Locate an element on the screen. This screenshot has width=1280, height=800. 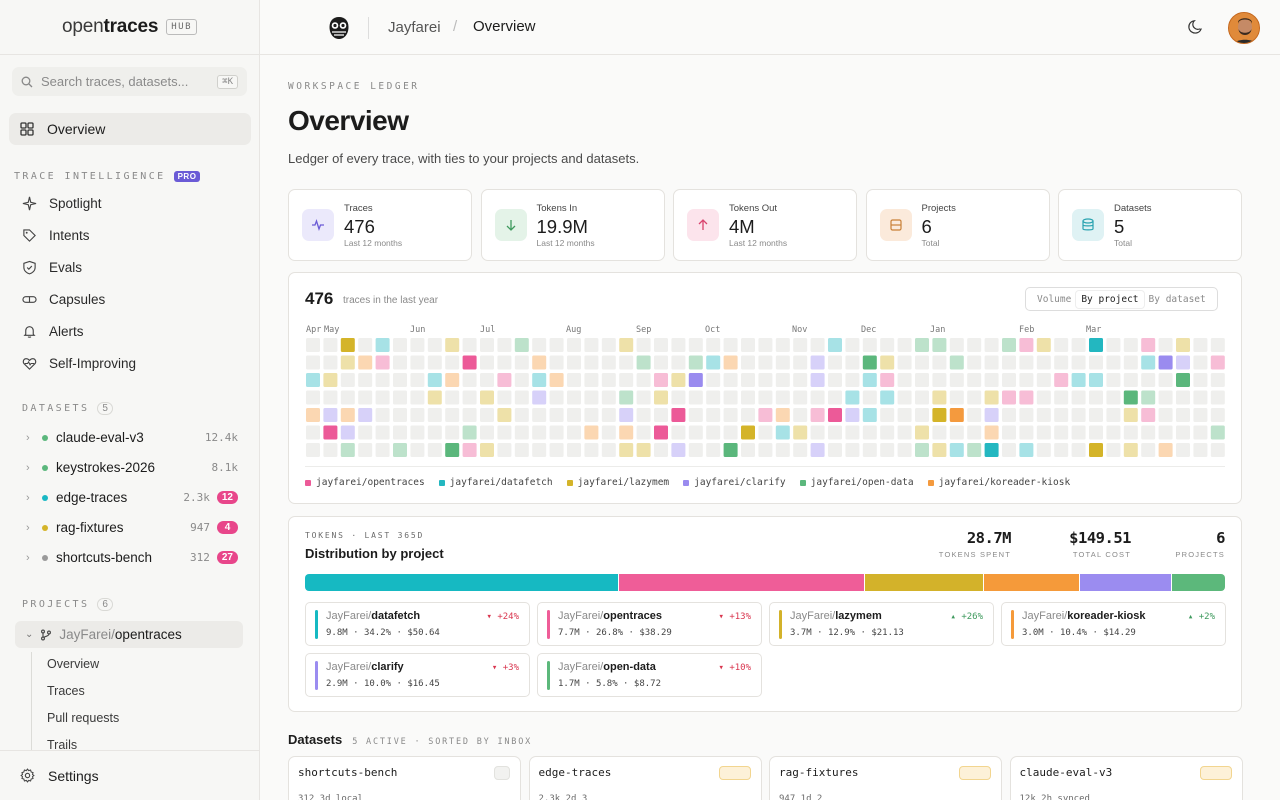
search-input: Search traces, datasets... ⌘K is located at coordinates (129, 81).